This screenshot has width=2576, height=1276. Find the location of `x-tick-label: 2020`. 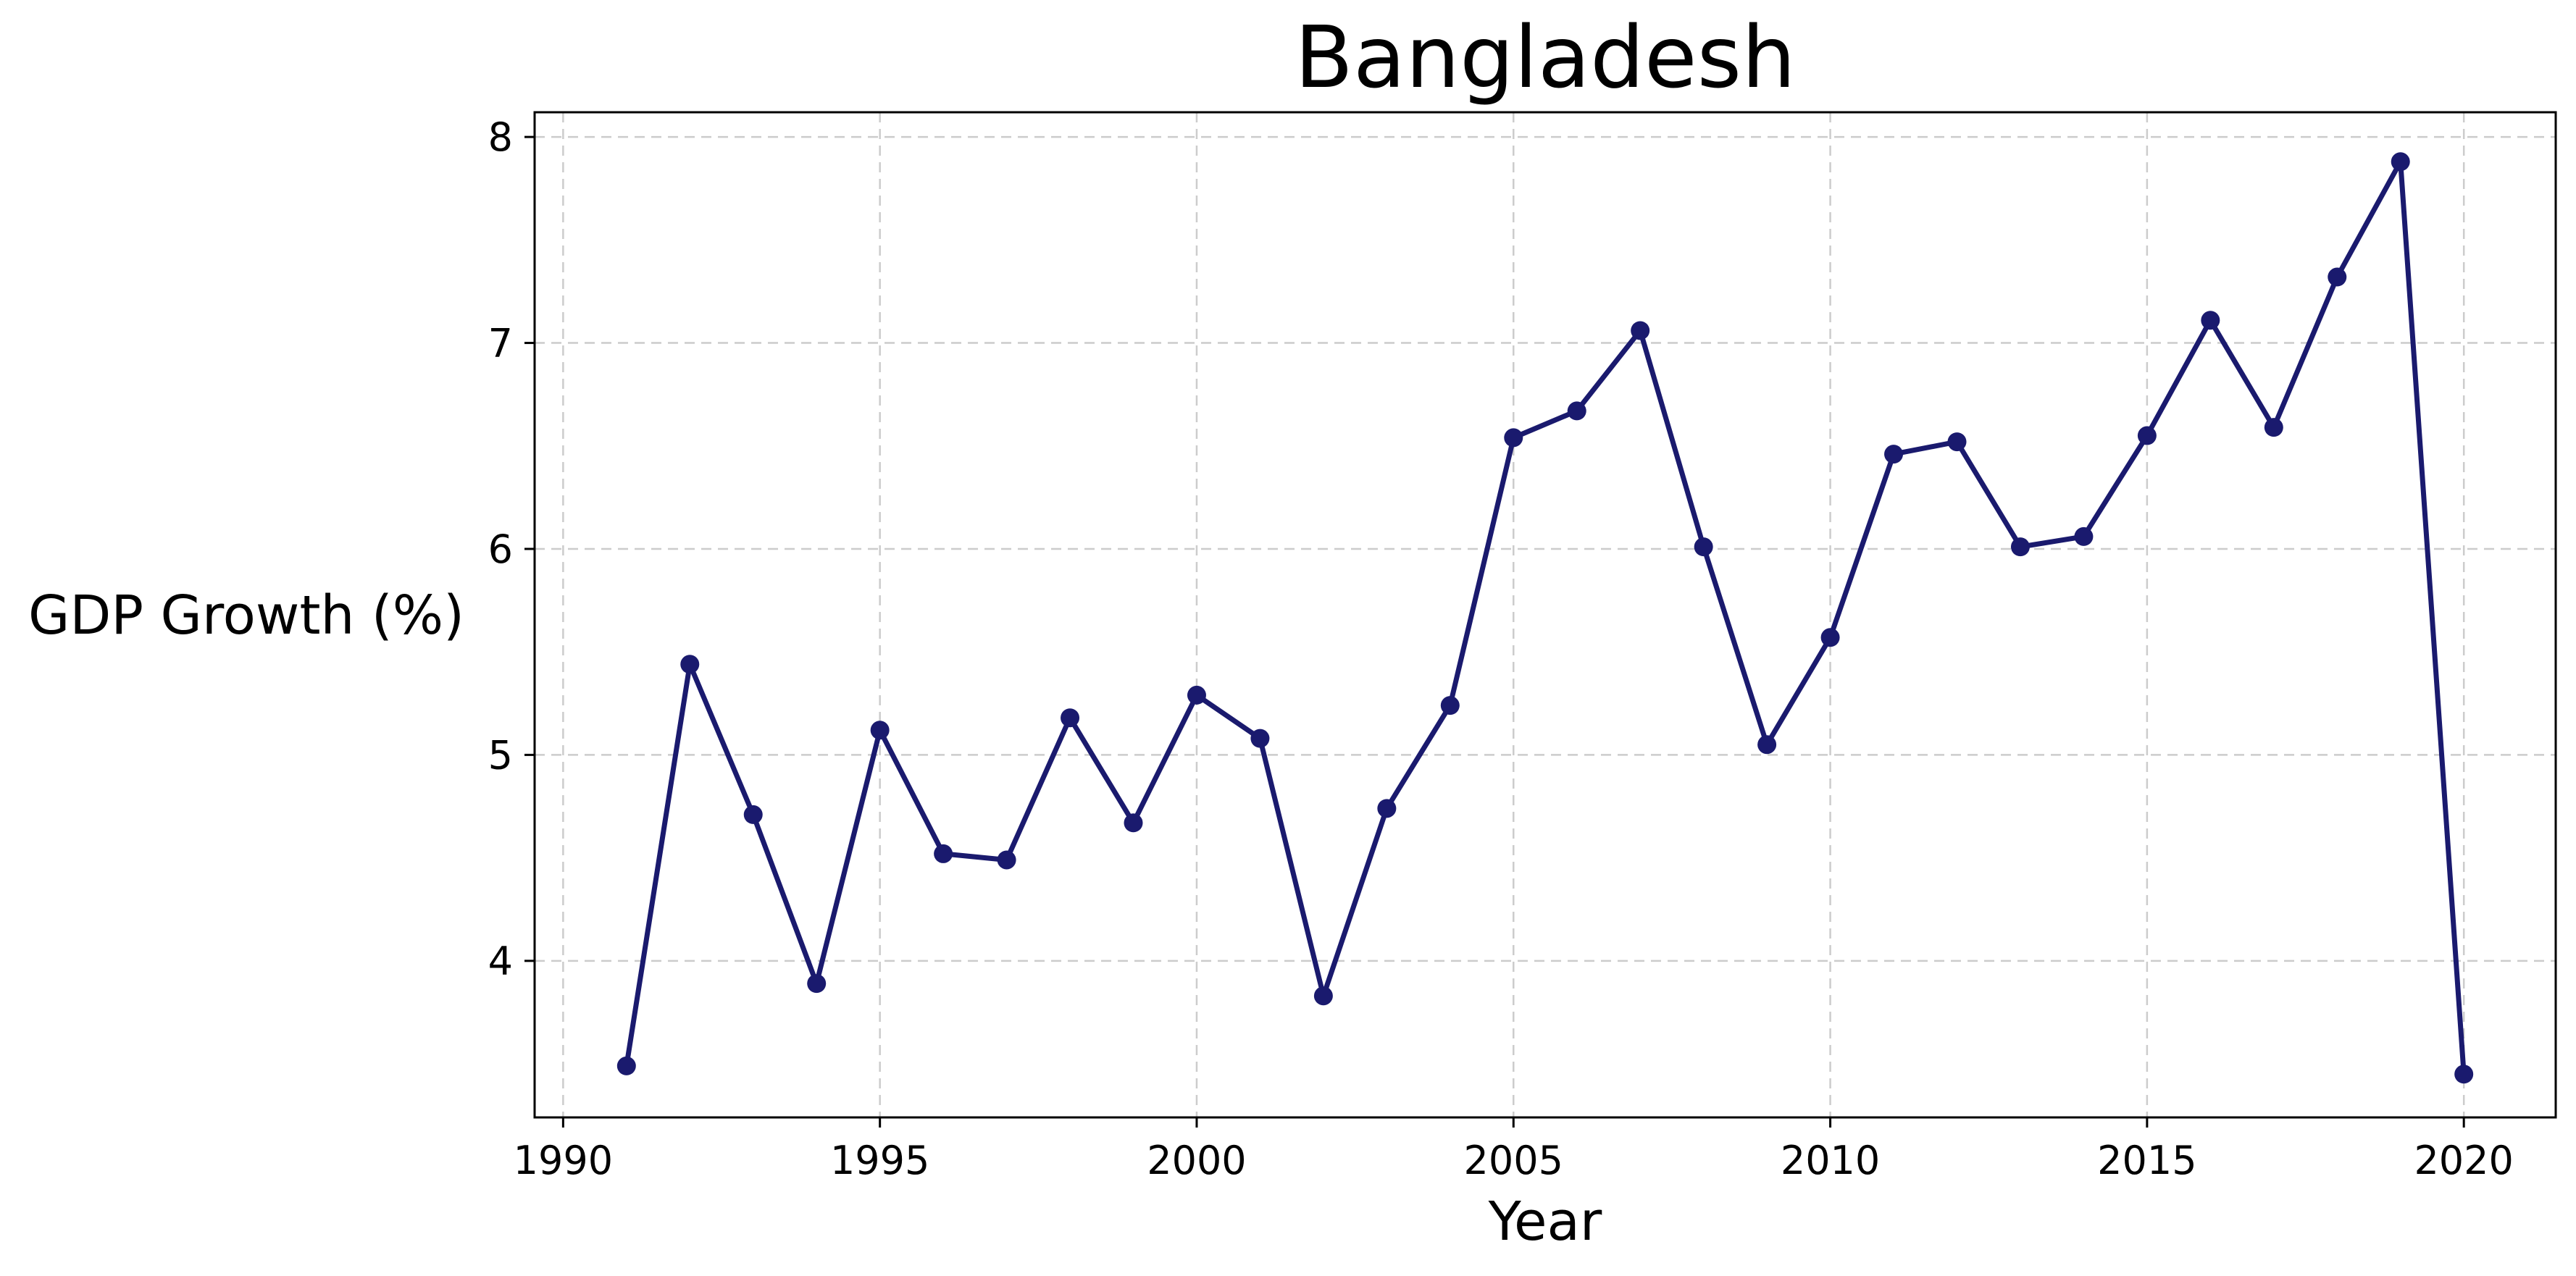

x-tick-label: 2020 is located at coordinates (2463, 1160).